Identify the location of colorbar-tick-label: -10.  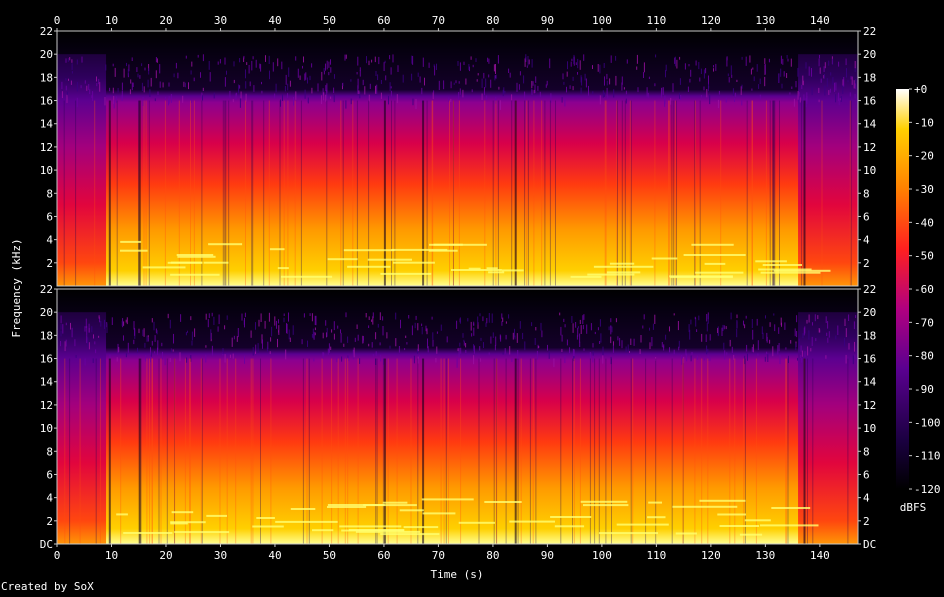
(924, 122).